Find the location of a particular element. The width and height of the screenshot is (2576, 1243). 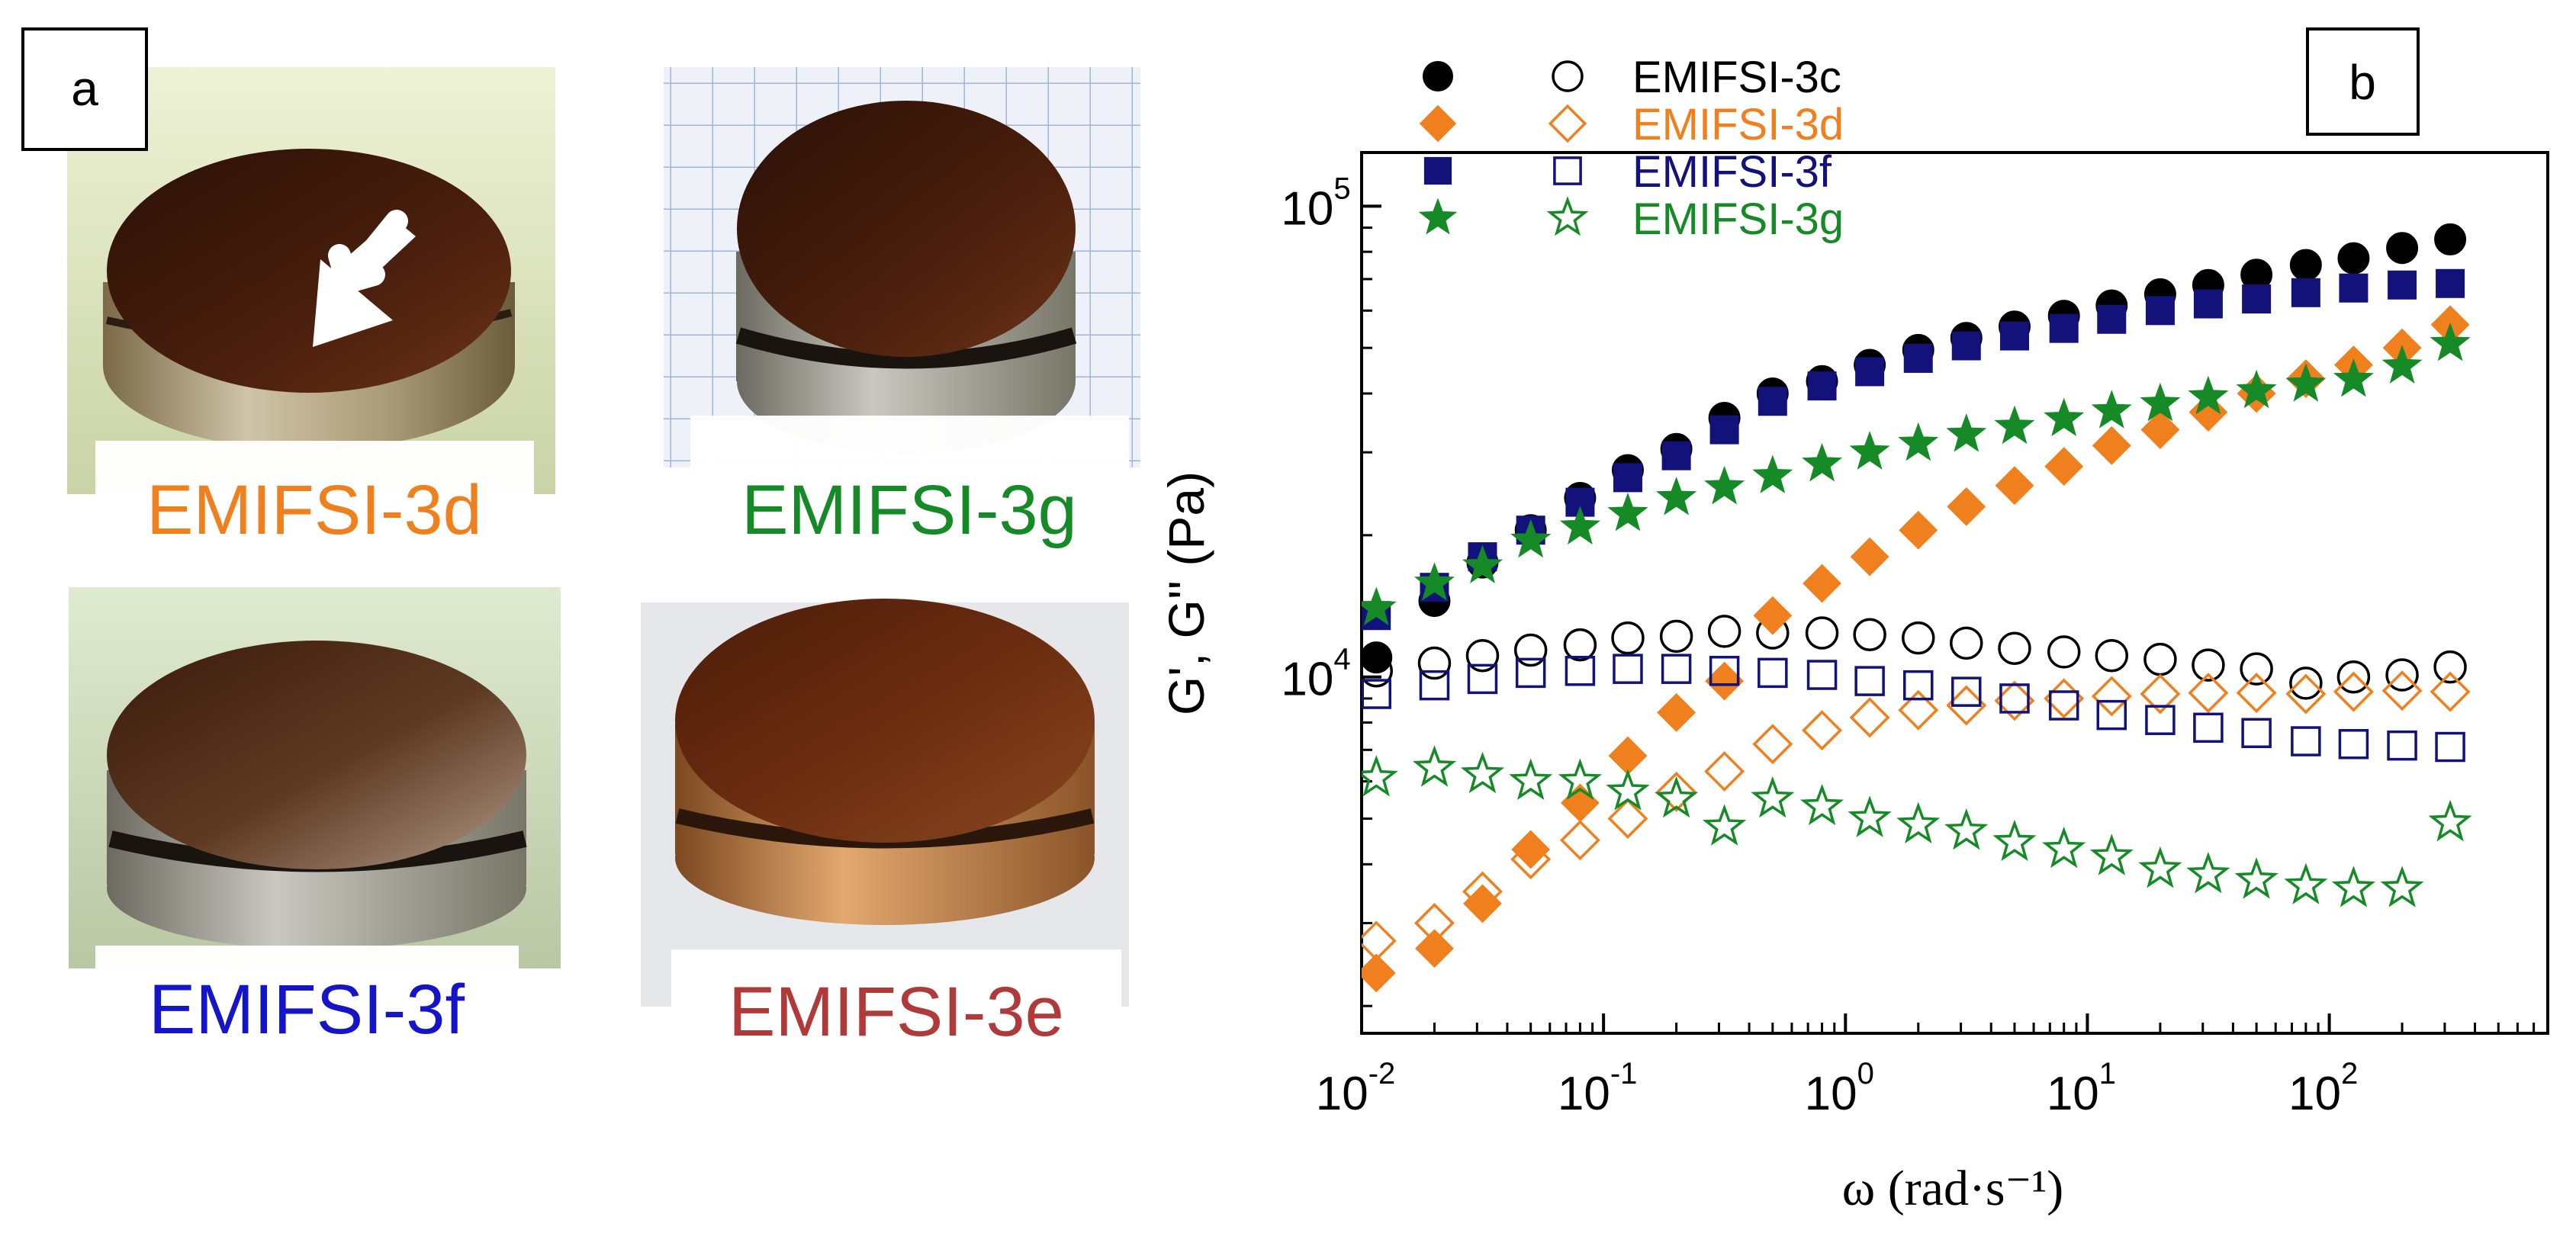

photo-emifsi-3f is located at coordinates (315, 778).